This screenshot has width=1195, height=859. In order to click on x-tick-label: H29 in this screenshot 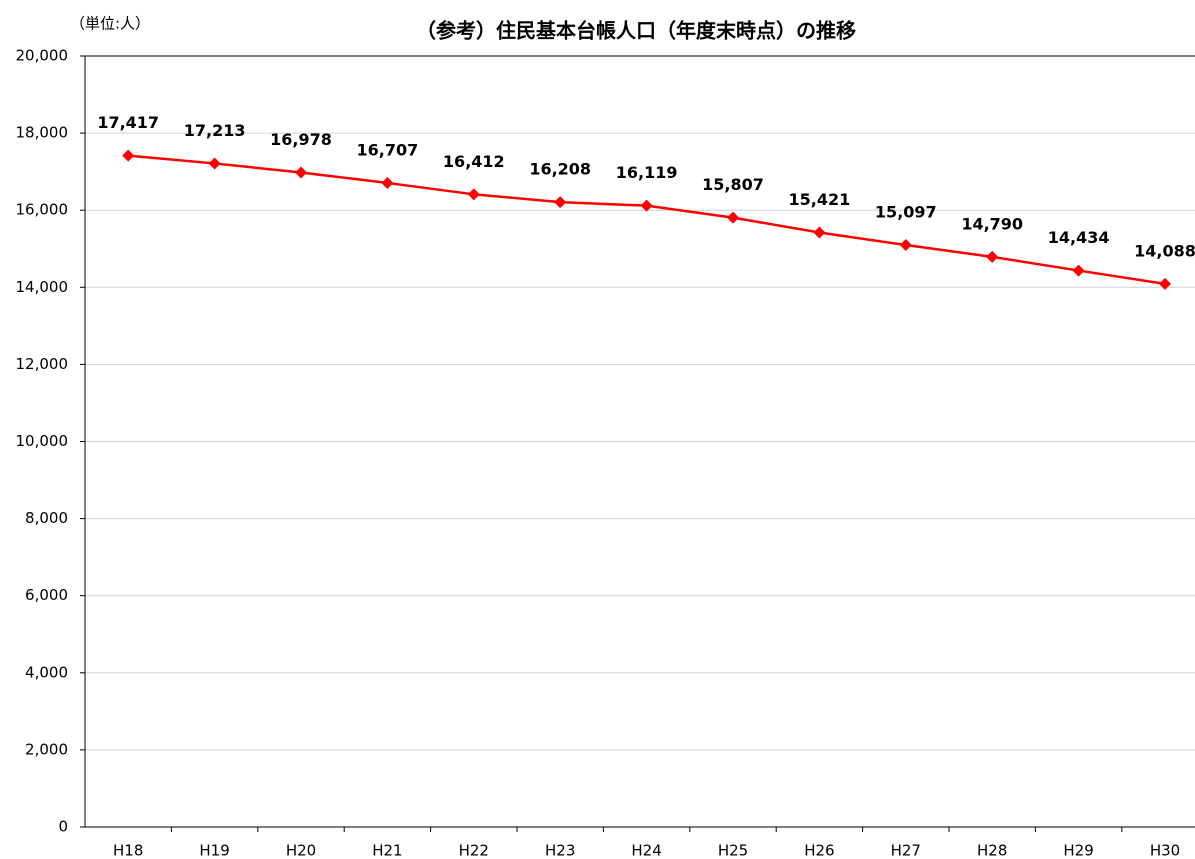, I will do `click(1078, 850)`.